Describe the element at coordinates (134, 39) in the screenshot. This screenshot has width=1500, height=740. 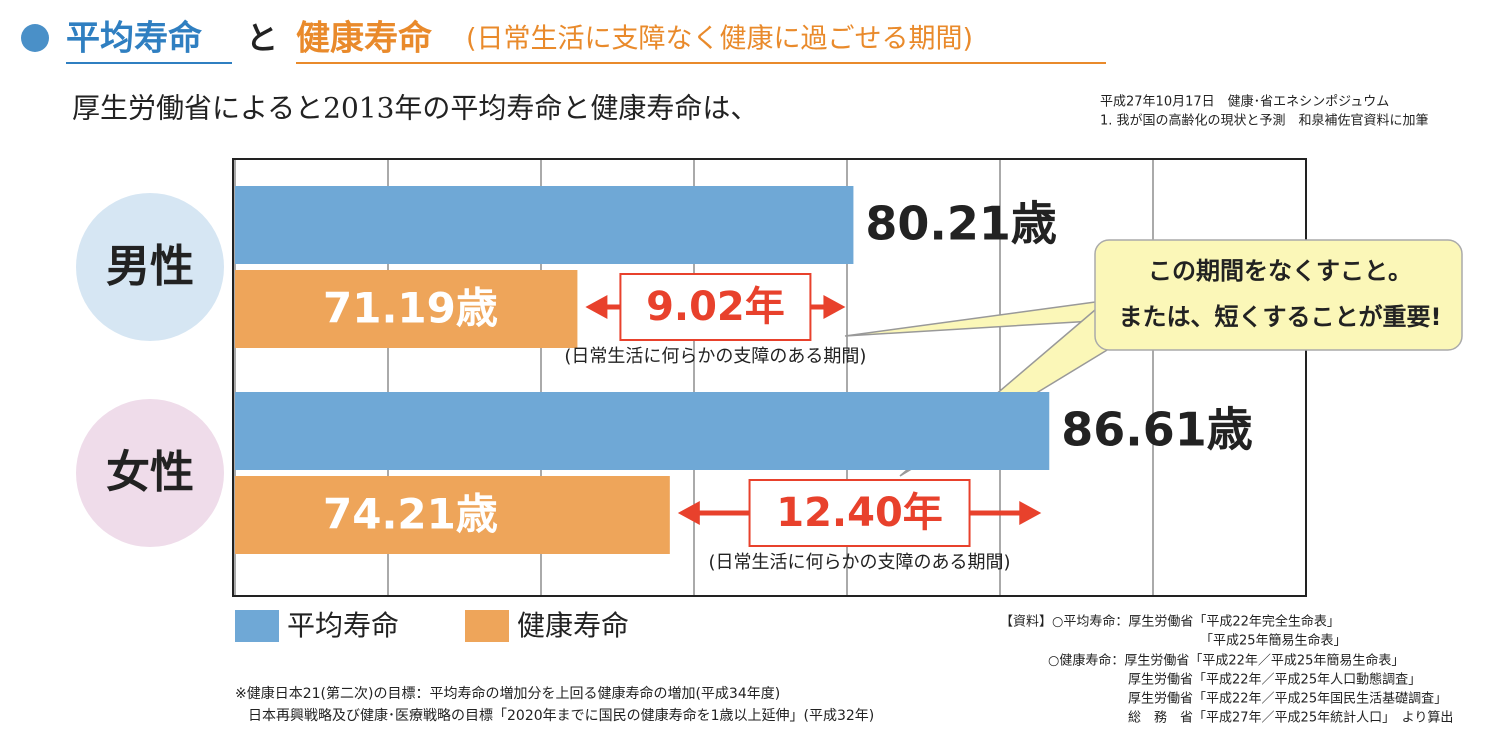
I see `title-part1: 平均寿命` at that location.